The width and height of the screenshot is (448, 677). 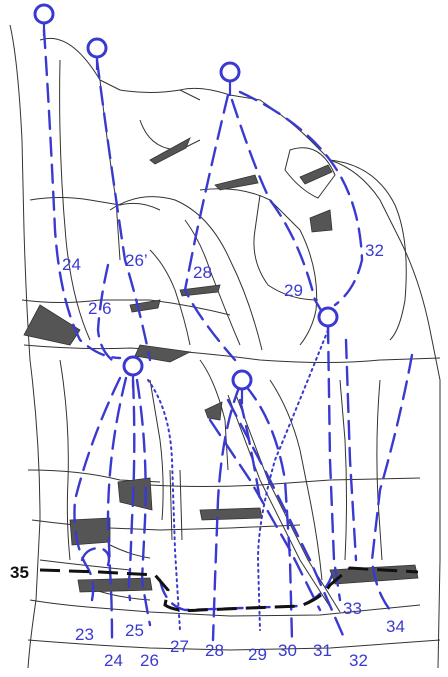 What do you see at coordinates (71, 264) in the screenshot?
I see `route-label-24-upper: 24` at bounding box center [71, 264].